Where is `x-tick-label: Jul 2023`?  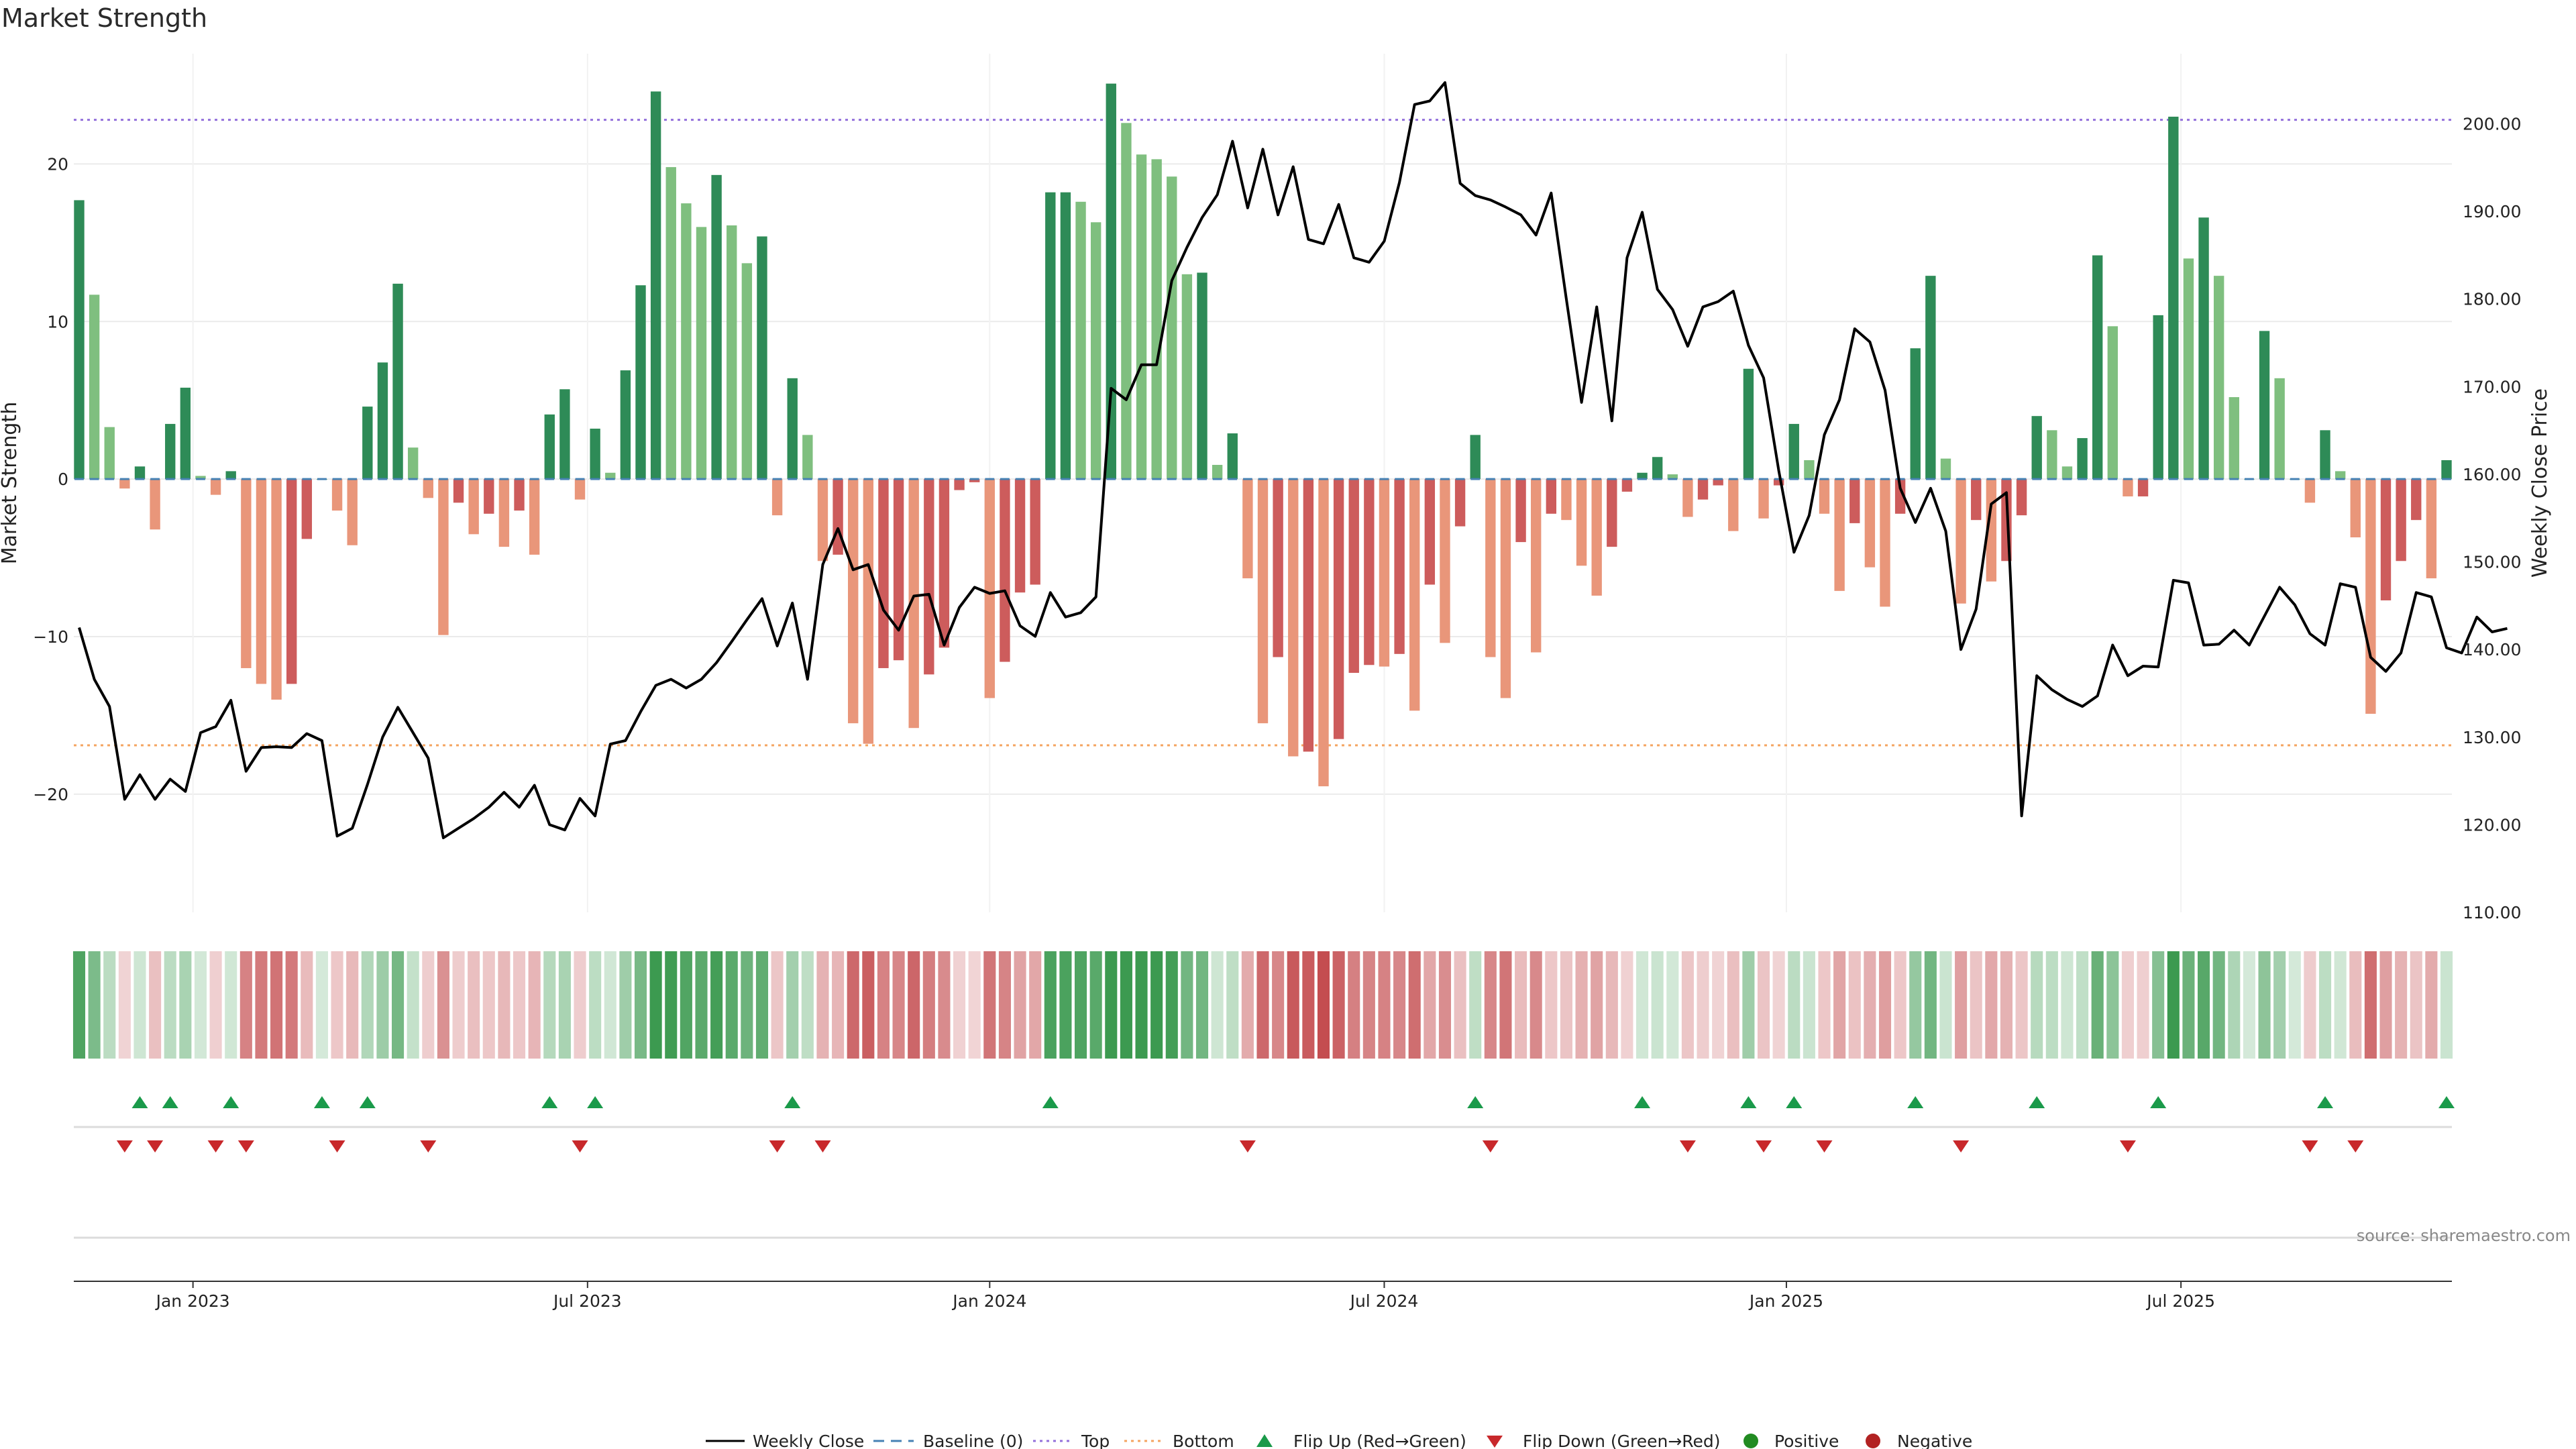 x-tick-label: Jul 2023 is located at coordinates (587, 1301).